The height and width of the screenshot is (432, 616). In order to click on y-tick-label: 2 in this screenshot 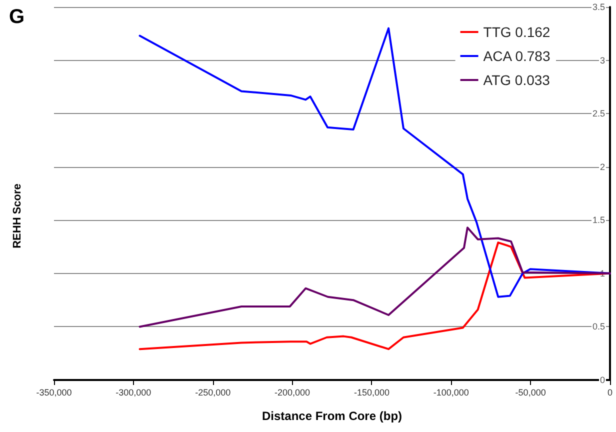, I will do `click(602, 167)`.